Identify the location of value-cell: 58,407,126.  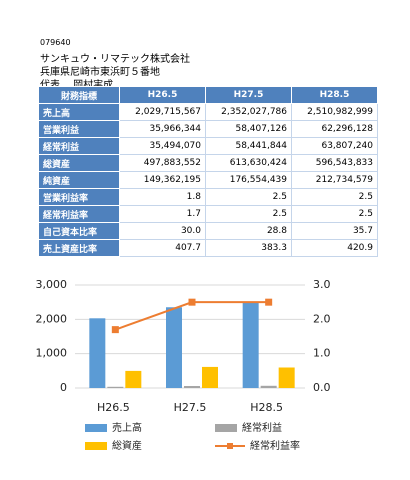
(248, 129).